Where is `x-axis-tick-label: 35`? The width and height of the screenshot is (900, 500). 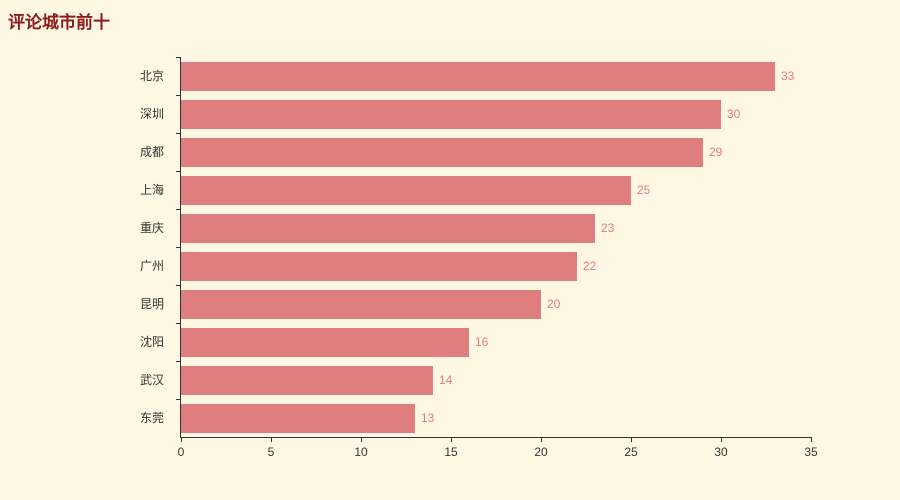
x-axis-tick-label: 35 is located at coordinates (811, 452).